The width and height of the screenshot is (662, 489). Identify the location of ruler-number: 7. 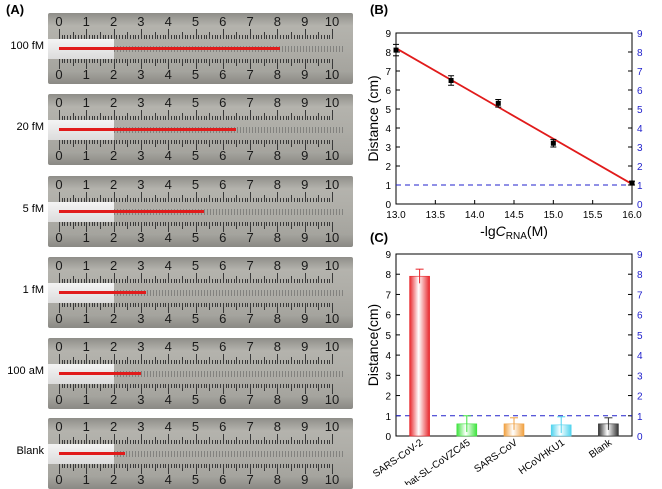
(250, 479).